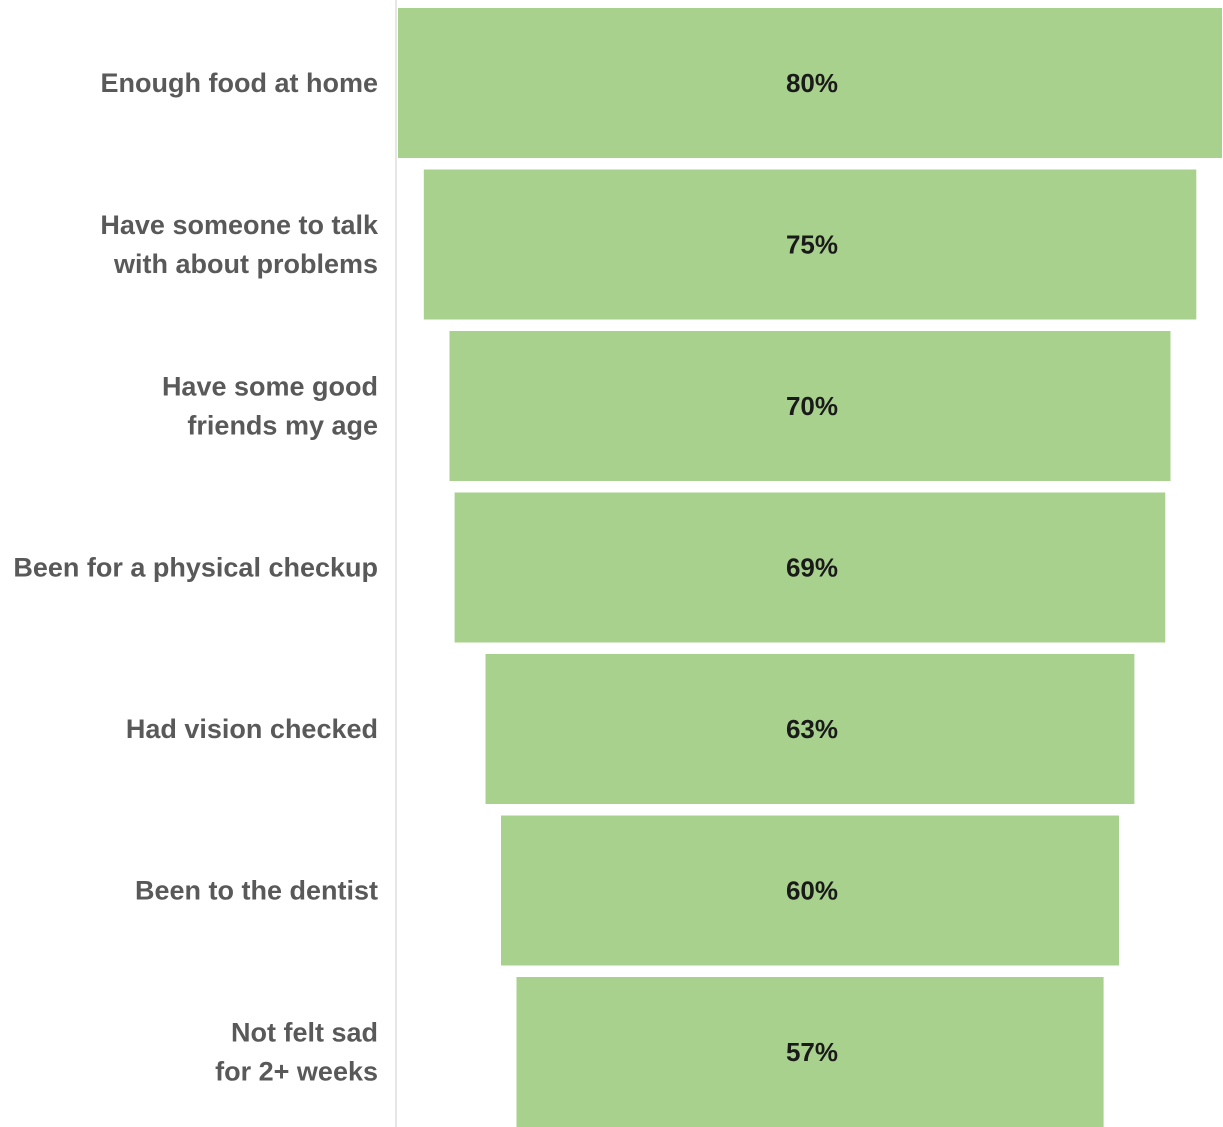 This screenshot has width=1223, height=1127. I want to click on category-label: friends my age, so click(282, 426).